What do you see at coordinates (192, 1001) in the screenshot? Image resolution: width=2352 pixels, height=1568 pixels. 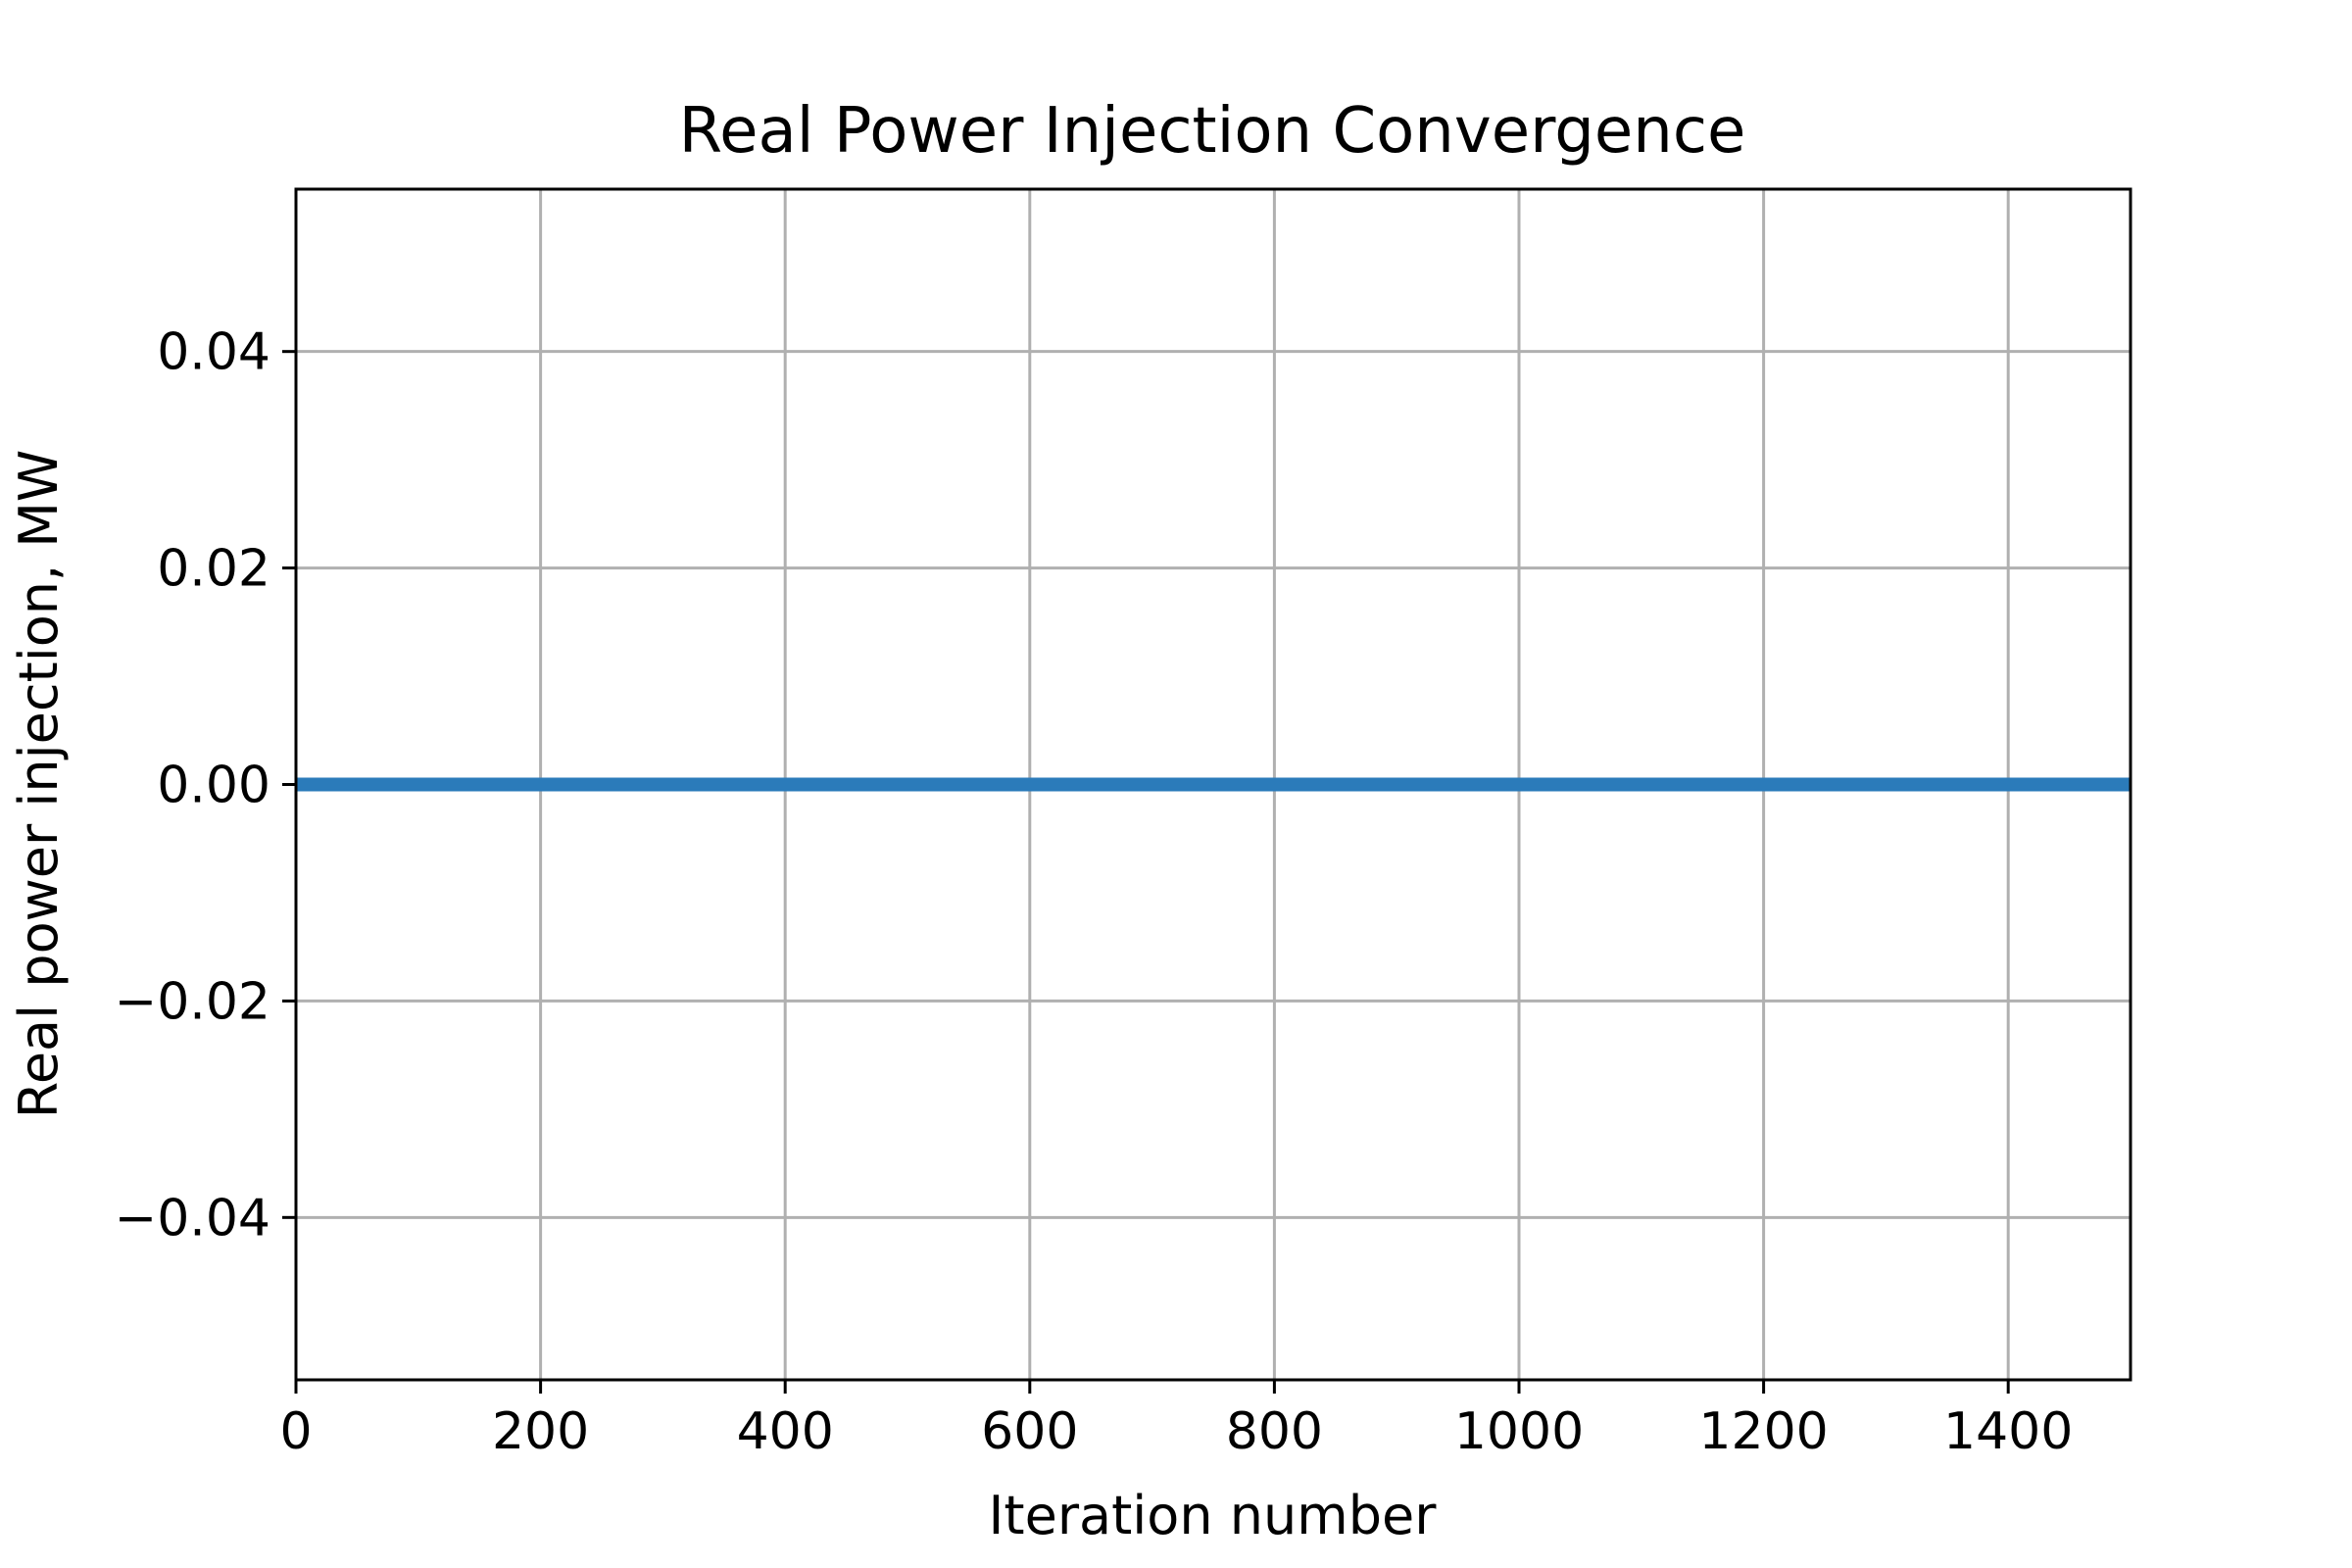 I see `y-tick-label: −0.02` at bounding box center [192, 1001].